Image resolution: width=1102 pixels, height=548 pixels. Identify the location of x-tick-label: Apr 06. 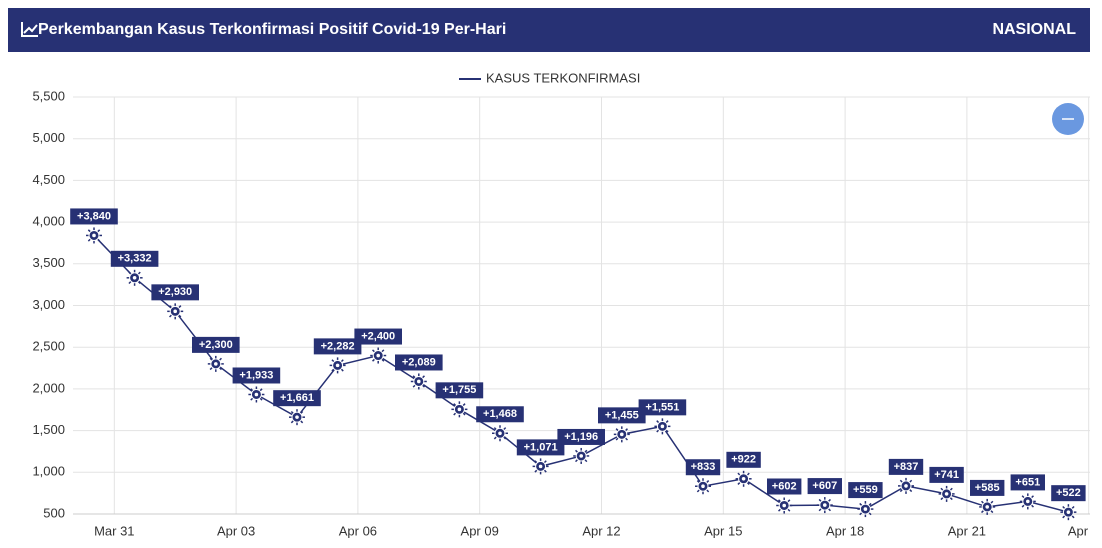
(358, 530).